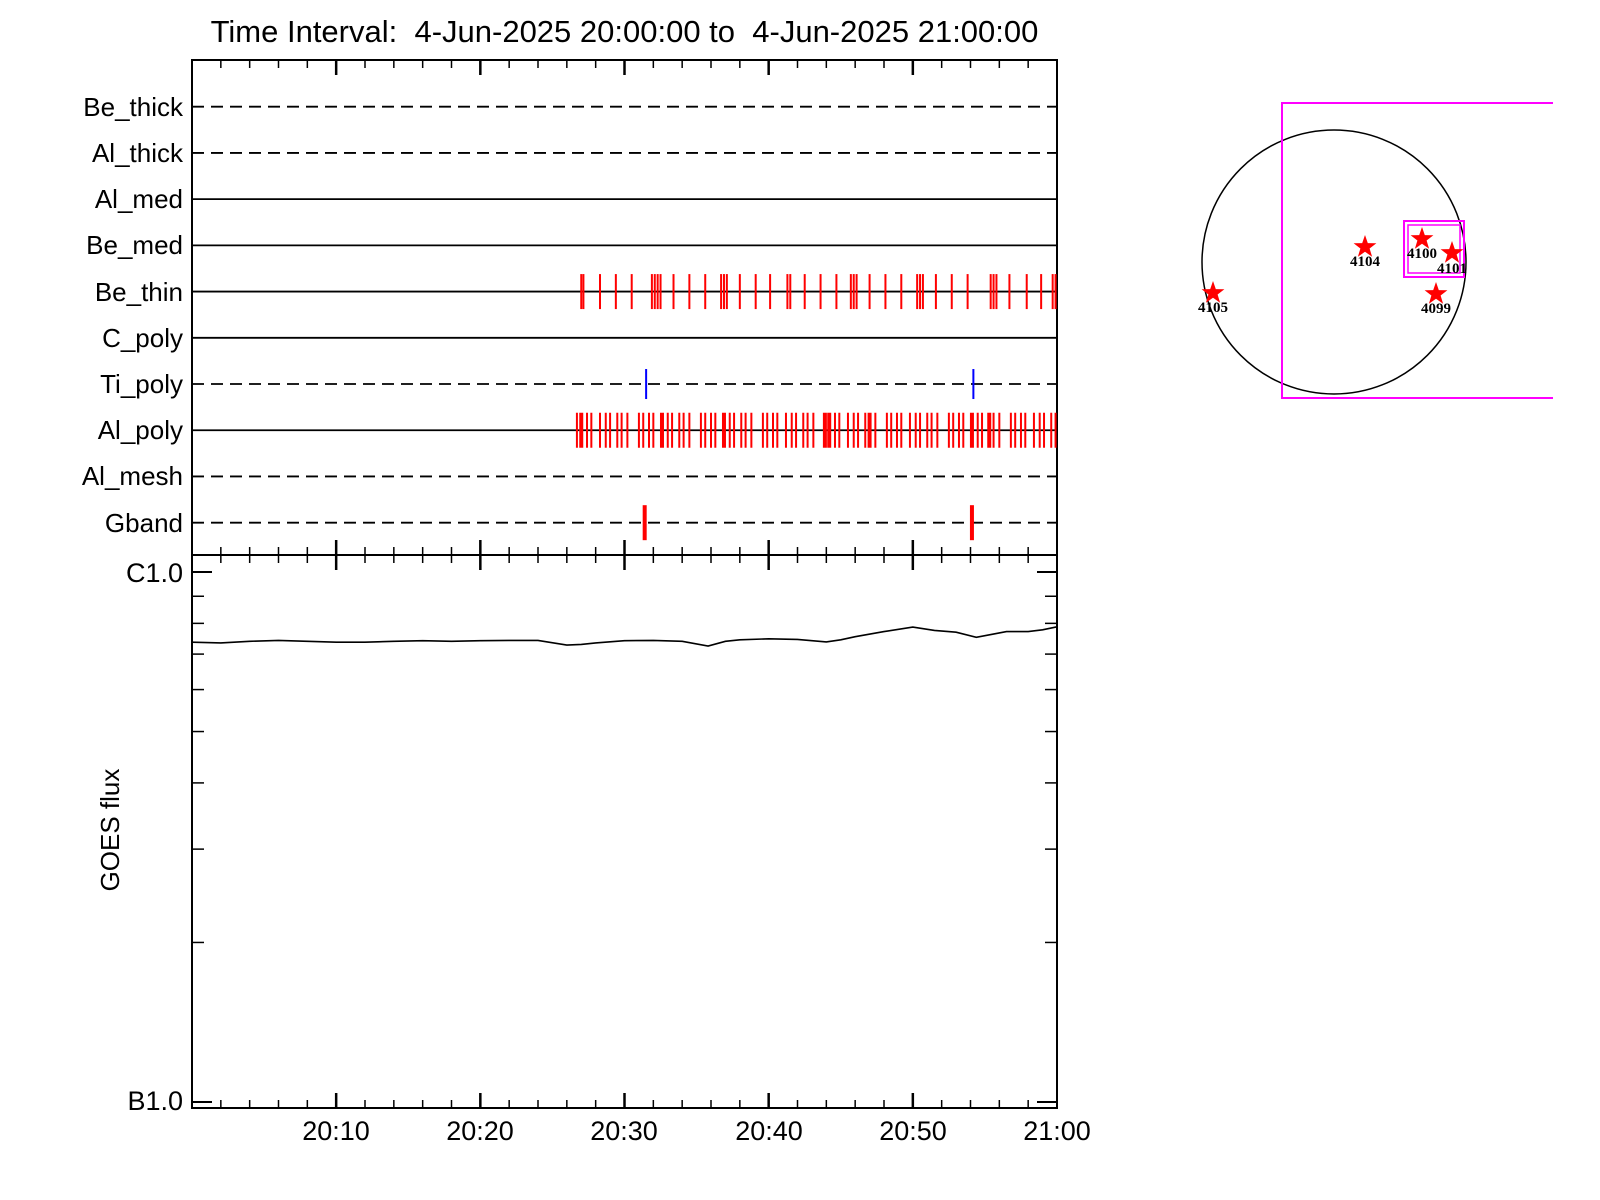 This screenshot has height=1200, width=1600. Describe the element at coordinates (141, 384) in the screenshot. I see `row-label-ti-poly: Ti_poly` at that location.